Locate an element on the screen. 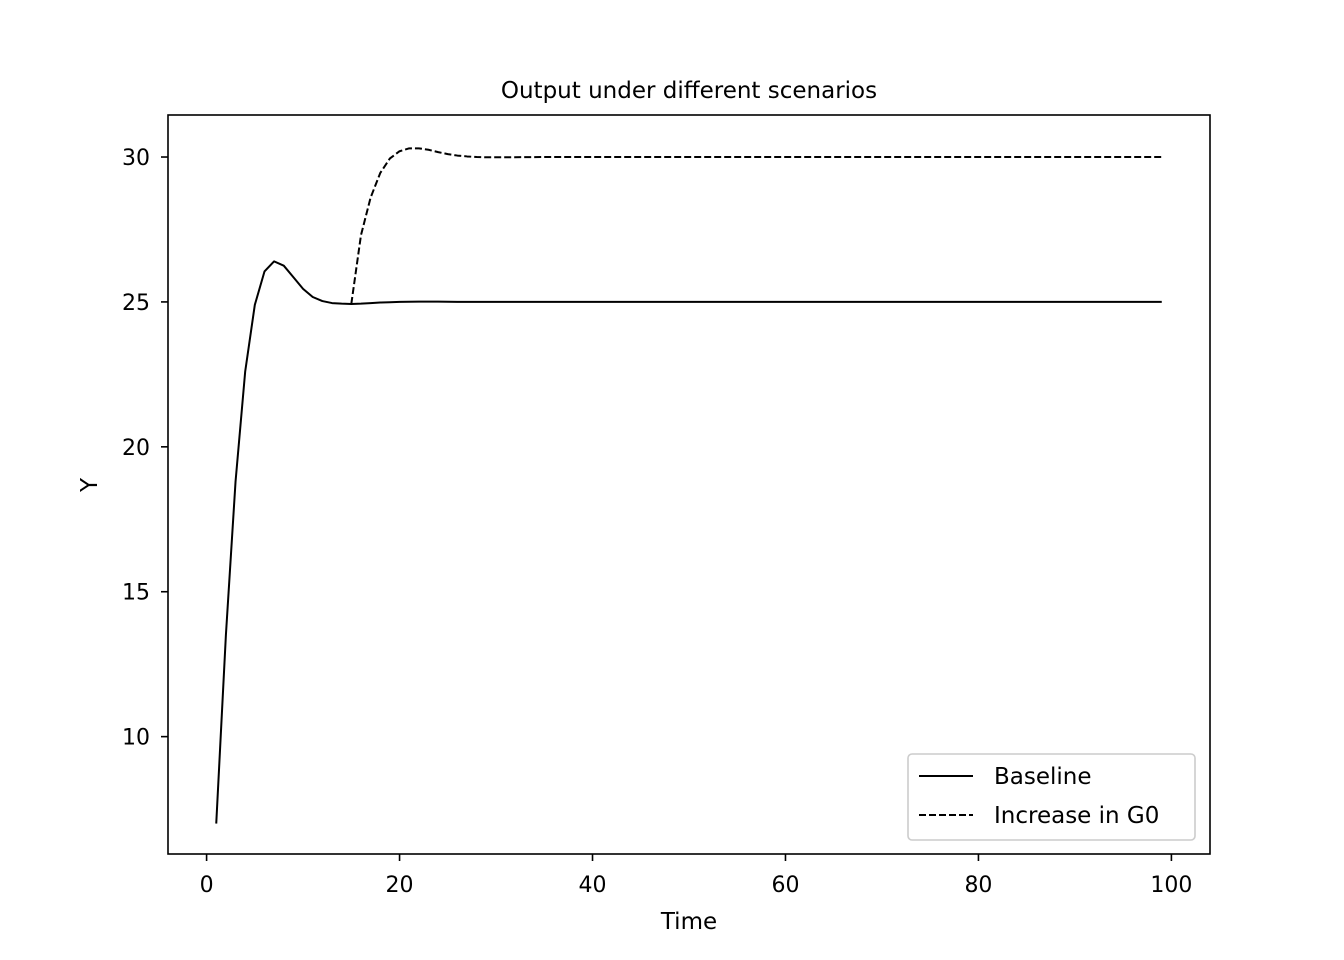 The height and width of the screenshot is (960, 1344). y-tick-label: 20 is located at coordinates (136, 448).